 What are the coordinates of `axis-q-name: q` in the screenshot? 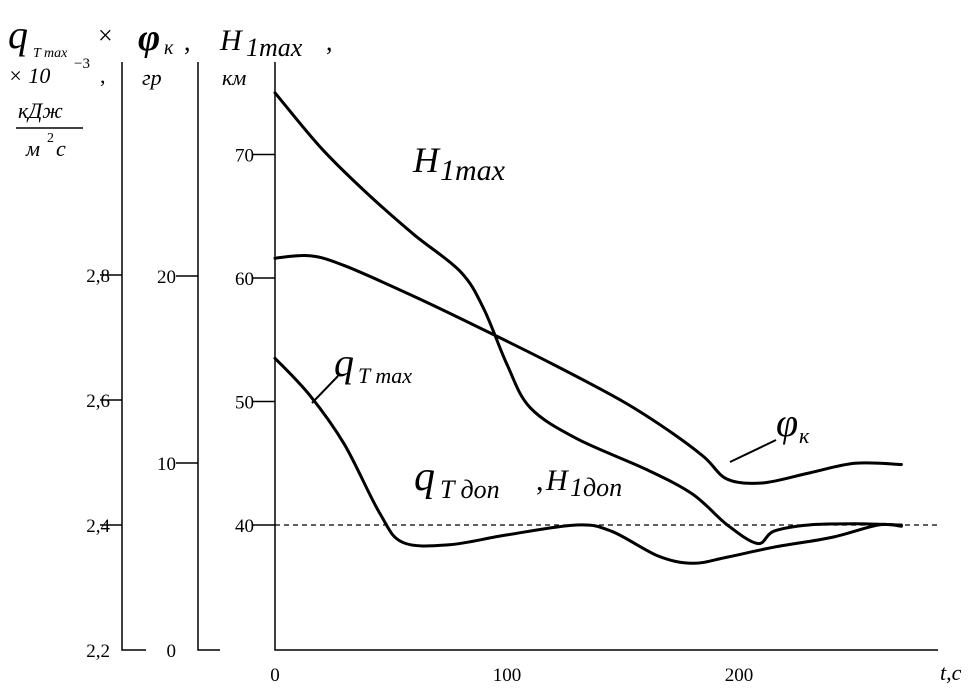 It's located at (18, 34).